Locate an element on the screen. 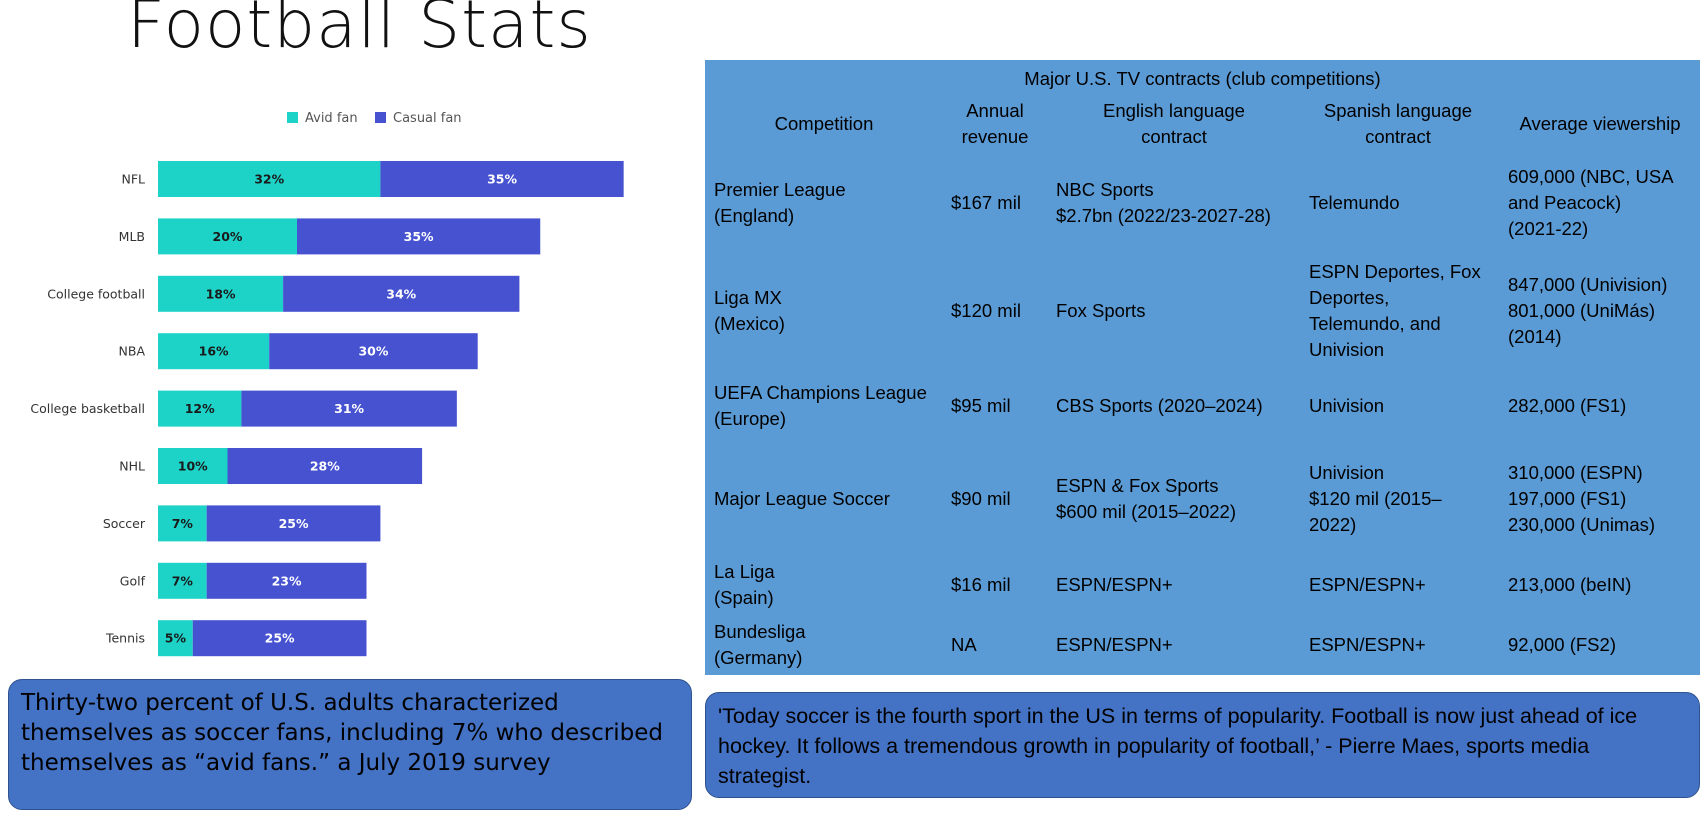  cell-line: (Spain) is located at coordinates (744, 597).